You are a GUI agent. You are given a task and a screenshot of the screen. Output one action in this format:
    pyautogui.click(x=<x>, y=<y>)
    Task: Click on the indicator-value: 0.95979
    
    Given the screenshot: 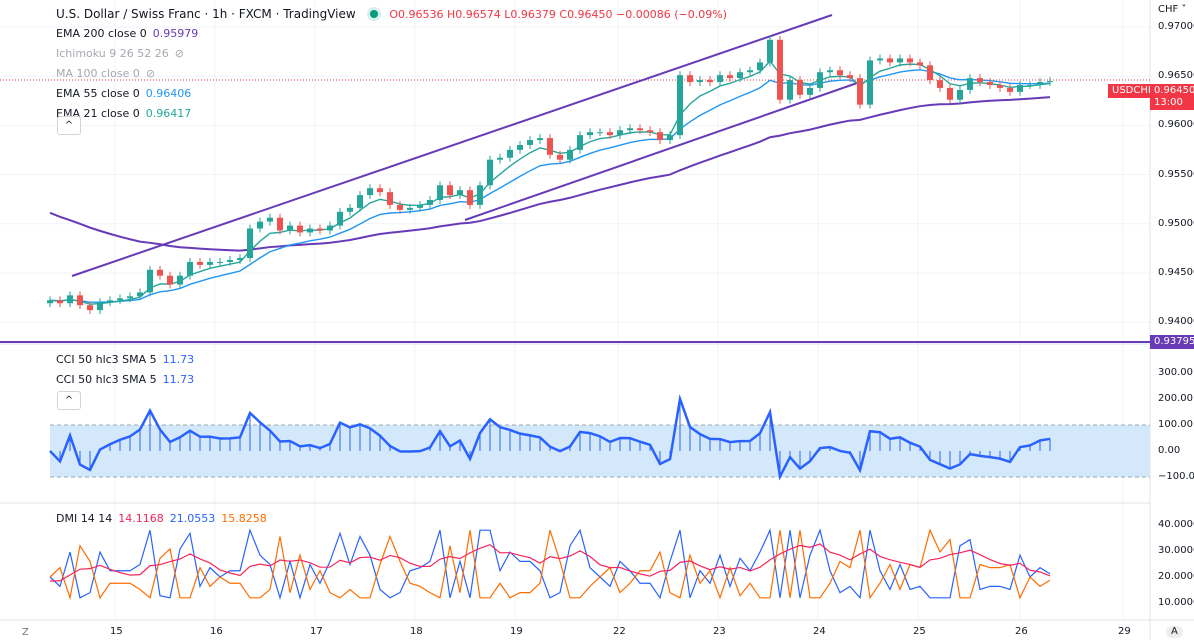 What is the action you would take?
    pyautogui.click(x=175, y=33)
    